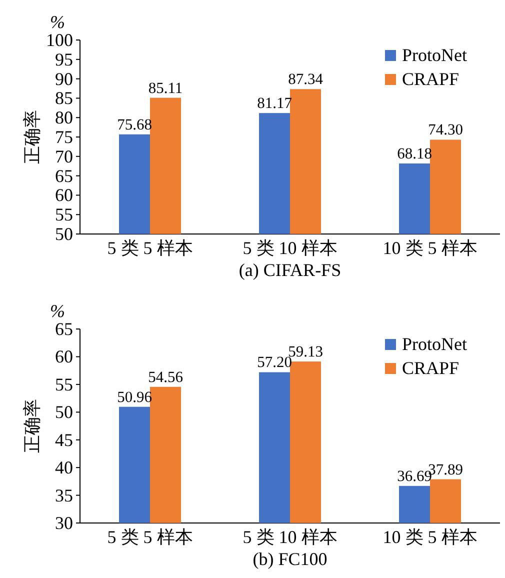 The width and height of the screenshot is (505, 578). I want to click on text: (a) CIFAR-FS, so click(290, 270).